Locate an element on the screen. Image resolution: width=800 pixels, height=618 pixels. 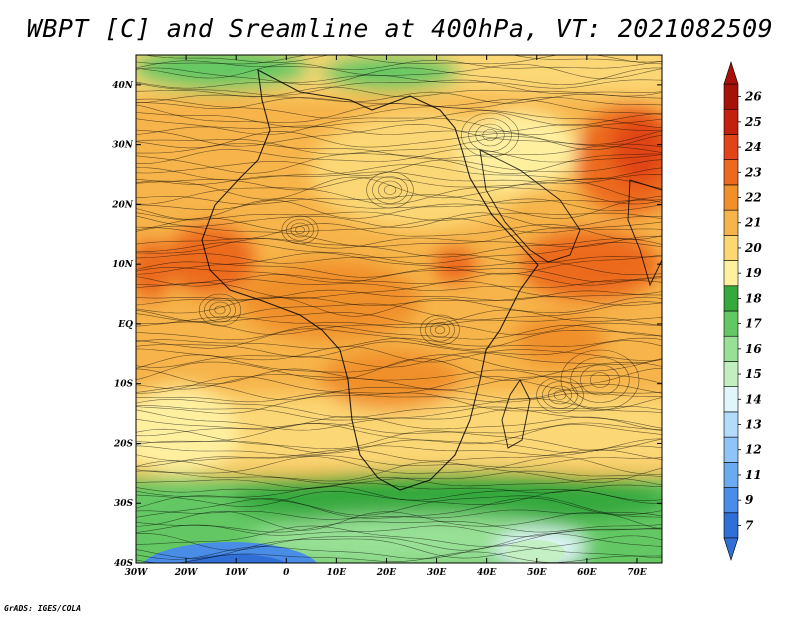
lon-label: 60E is located at coordinates (587, 573).